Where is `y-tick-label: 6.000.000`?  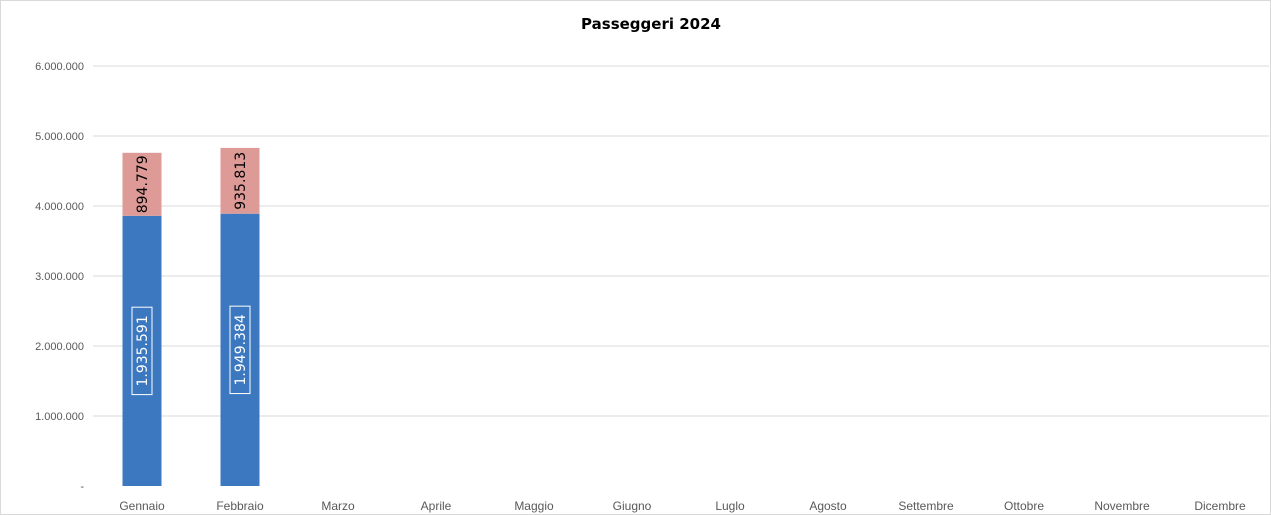 y-tick-label: 6.000.000 is located at coordinates (59, 67).